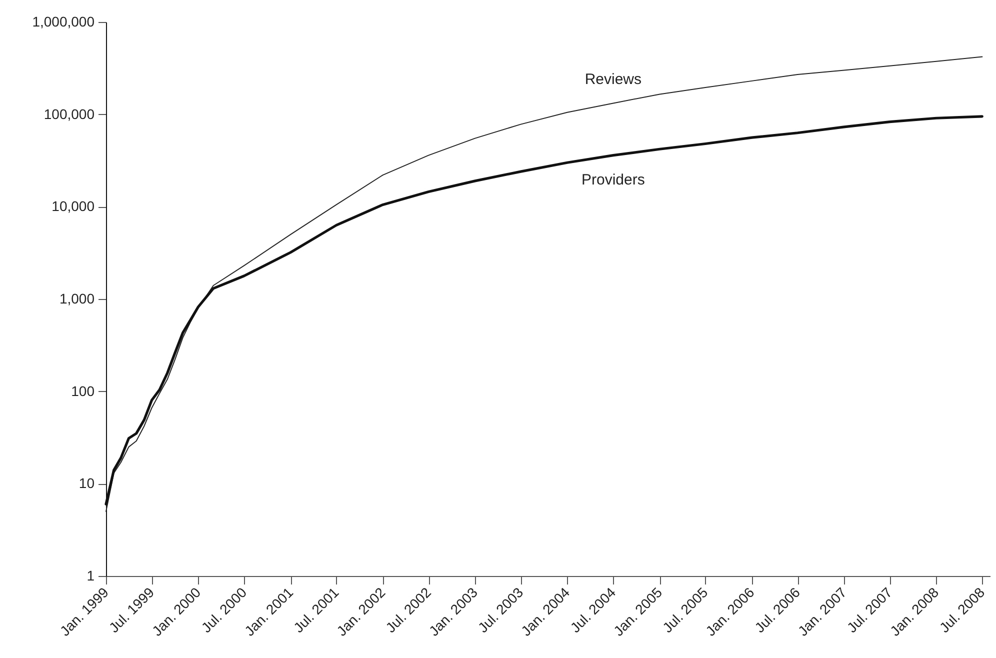 This screenshot has width=996, height=658. I want to click on y-tick-label: 10, so click(86, 483).